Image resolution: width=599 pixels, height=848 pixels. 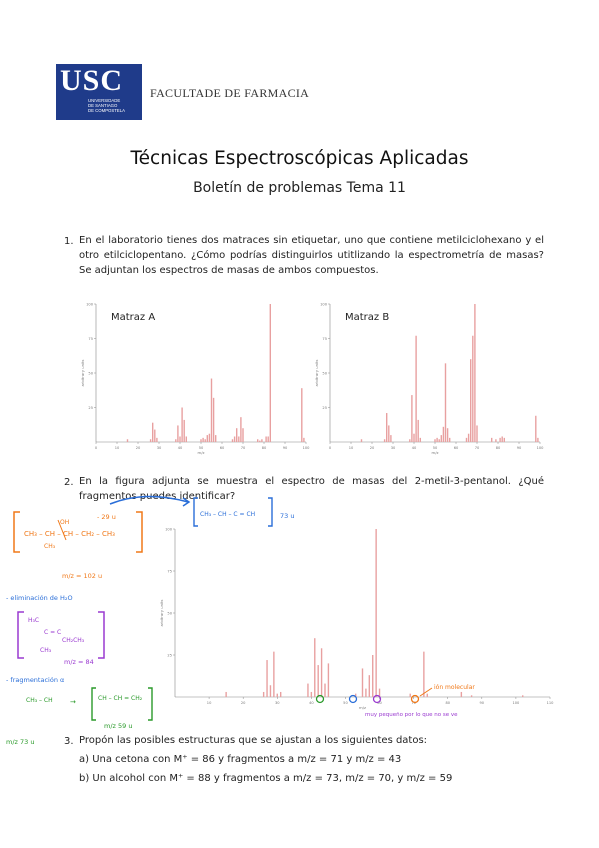 I want to click on question-1-number: 1., so click(x=69, y=241).